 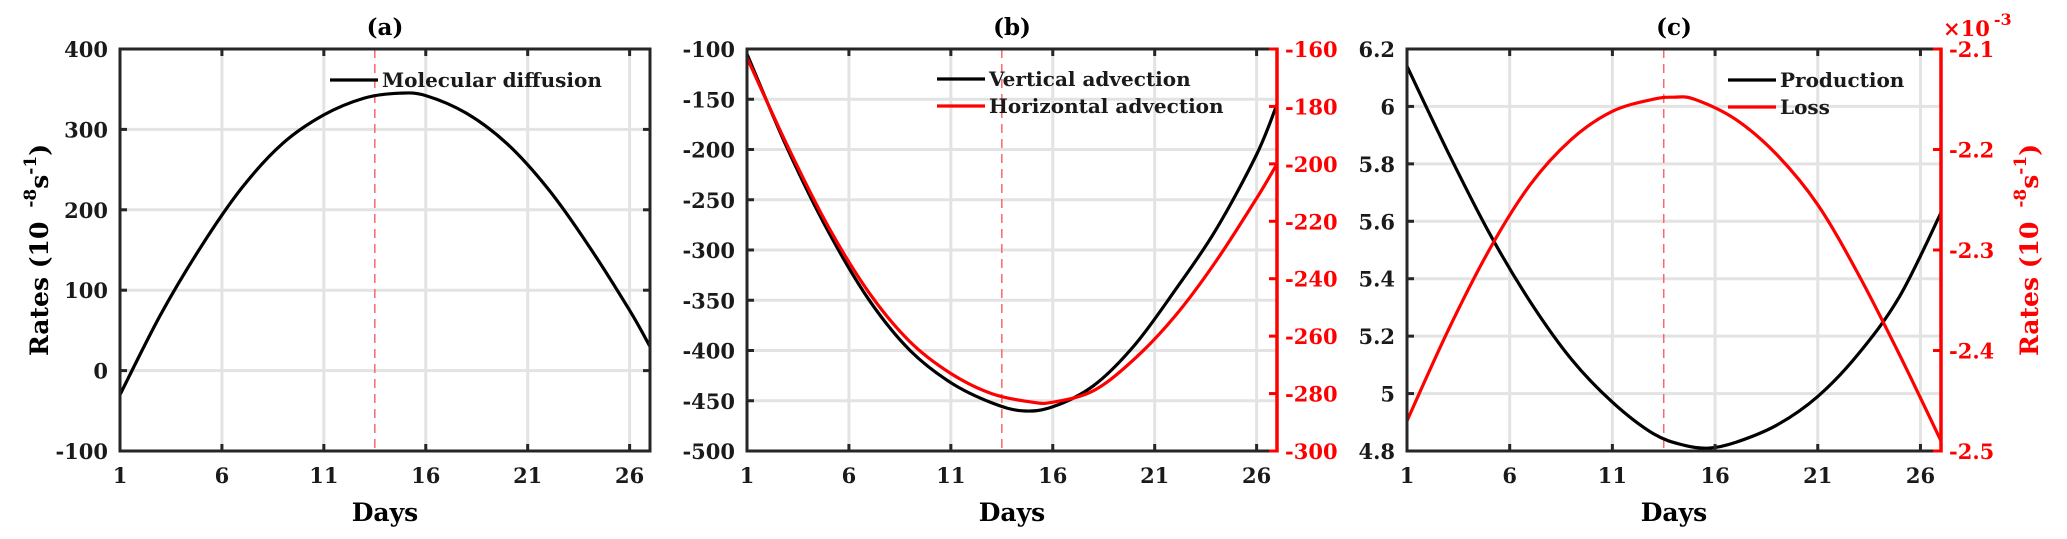 What do you see at coordinates (1311, 336) in the screenshot?
I see `y2-tick-label: -260` at bounding box center [1311, 336].